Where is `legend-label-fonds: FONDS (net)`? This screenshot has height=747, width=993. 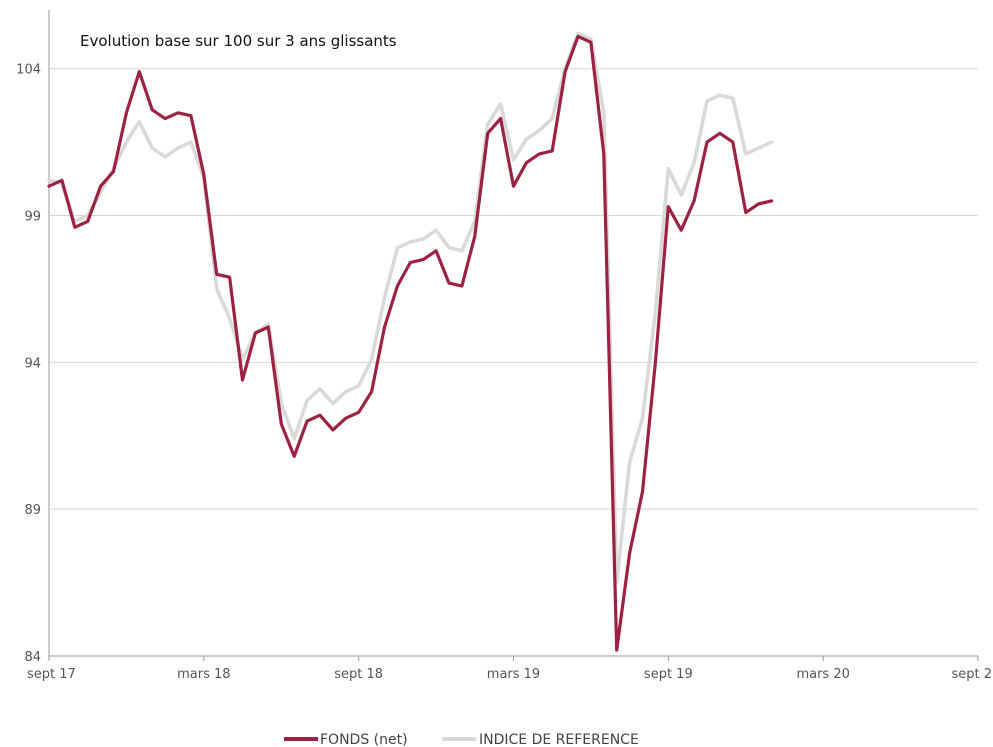 legend-label-fonds: FONDS (net) is located at coordinates (364, 739).